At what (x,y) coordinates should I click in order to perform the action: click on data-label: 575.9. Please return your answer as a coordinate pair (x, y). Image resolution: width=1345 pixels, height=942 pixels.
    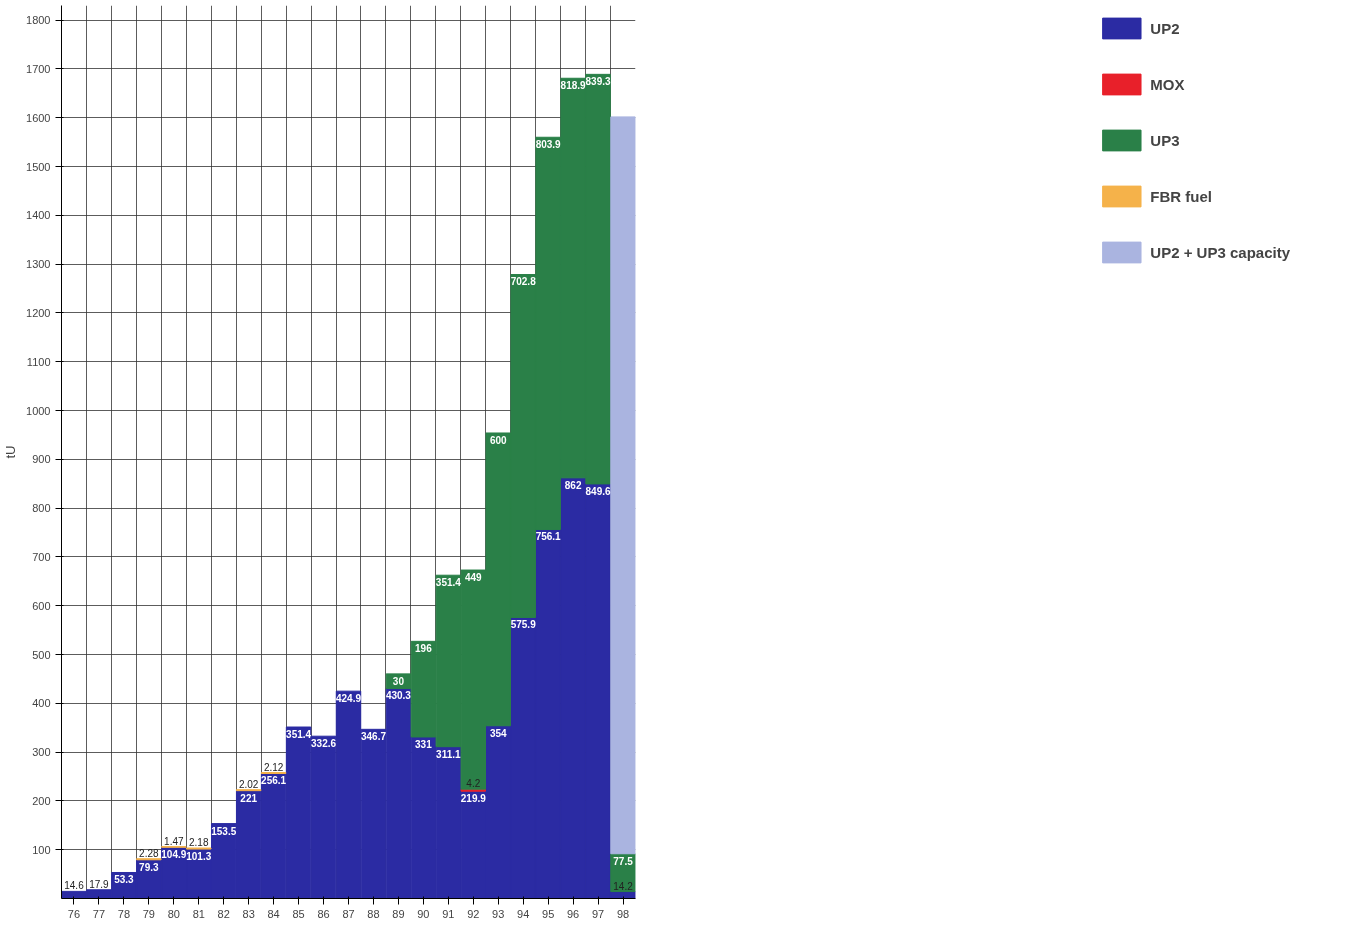
    Looking at the image, I should click on (523, 625).